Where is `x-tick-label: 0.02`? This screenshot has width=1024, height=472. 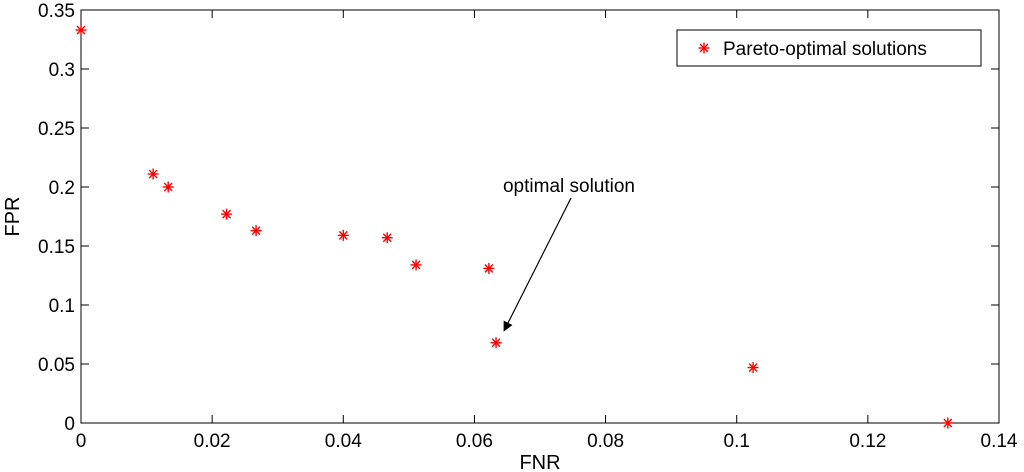 x-tick-label: 0.02 is located at coordinates (212, 441).